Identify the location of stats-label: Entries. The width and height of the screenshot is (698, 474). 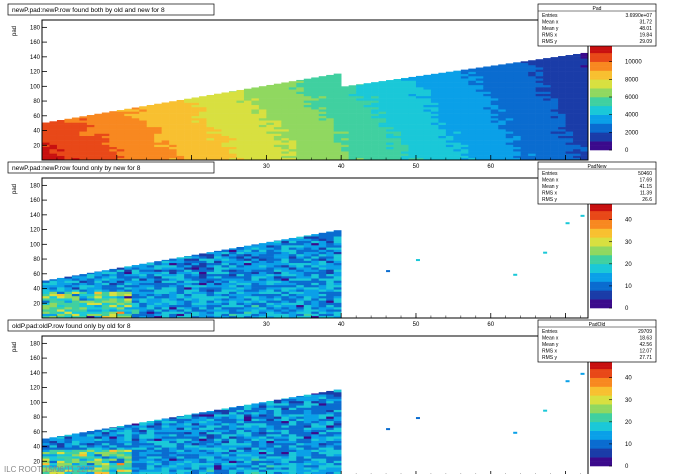
(550, 174).